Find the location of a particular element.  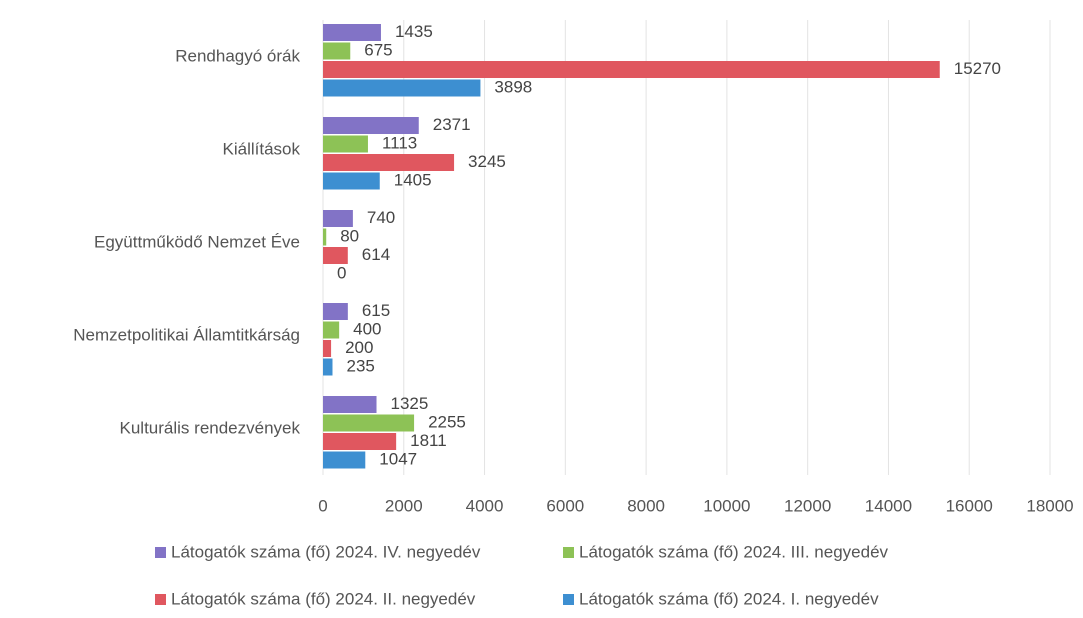

x-tick-label: 12000 is located at coordinates (807, 505).